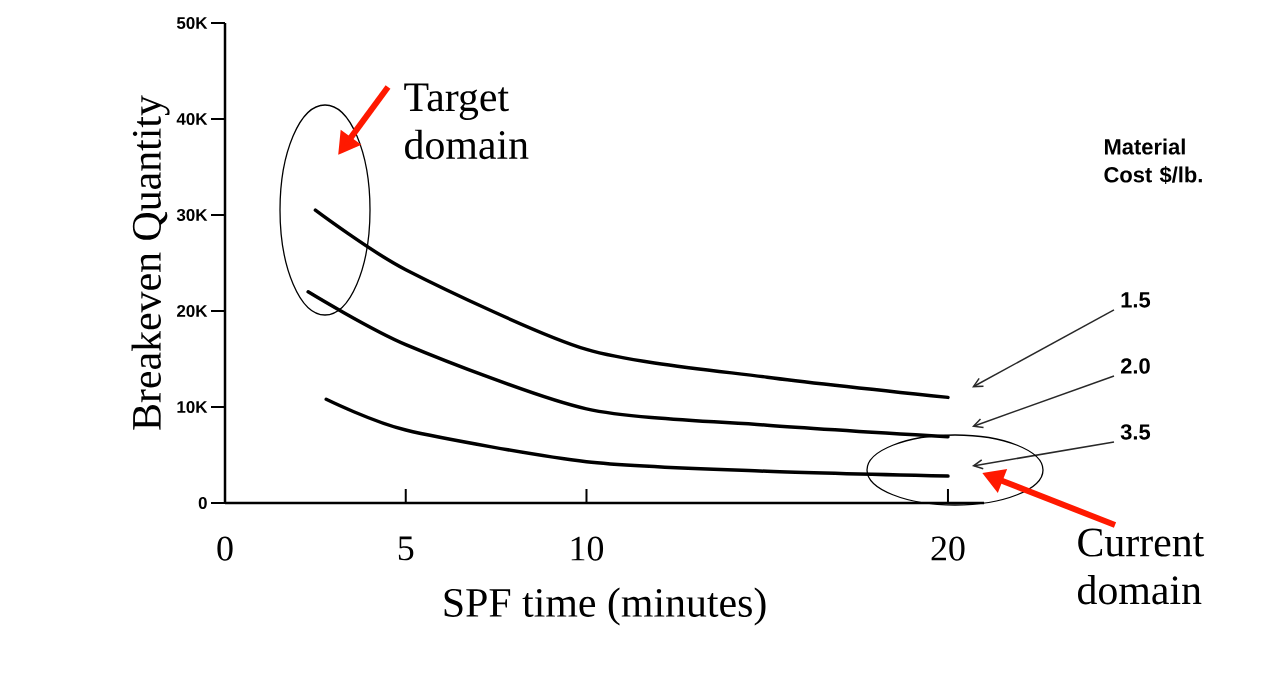 The width and height of the screenshot is (1287, 675). Describe the element at coordinates (192, 406) in the screenshot. I see `y-tick-label: 10K` at that location.